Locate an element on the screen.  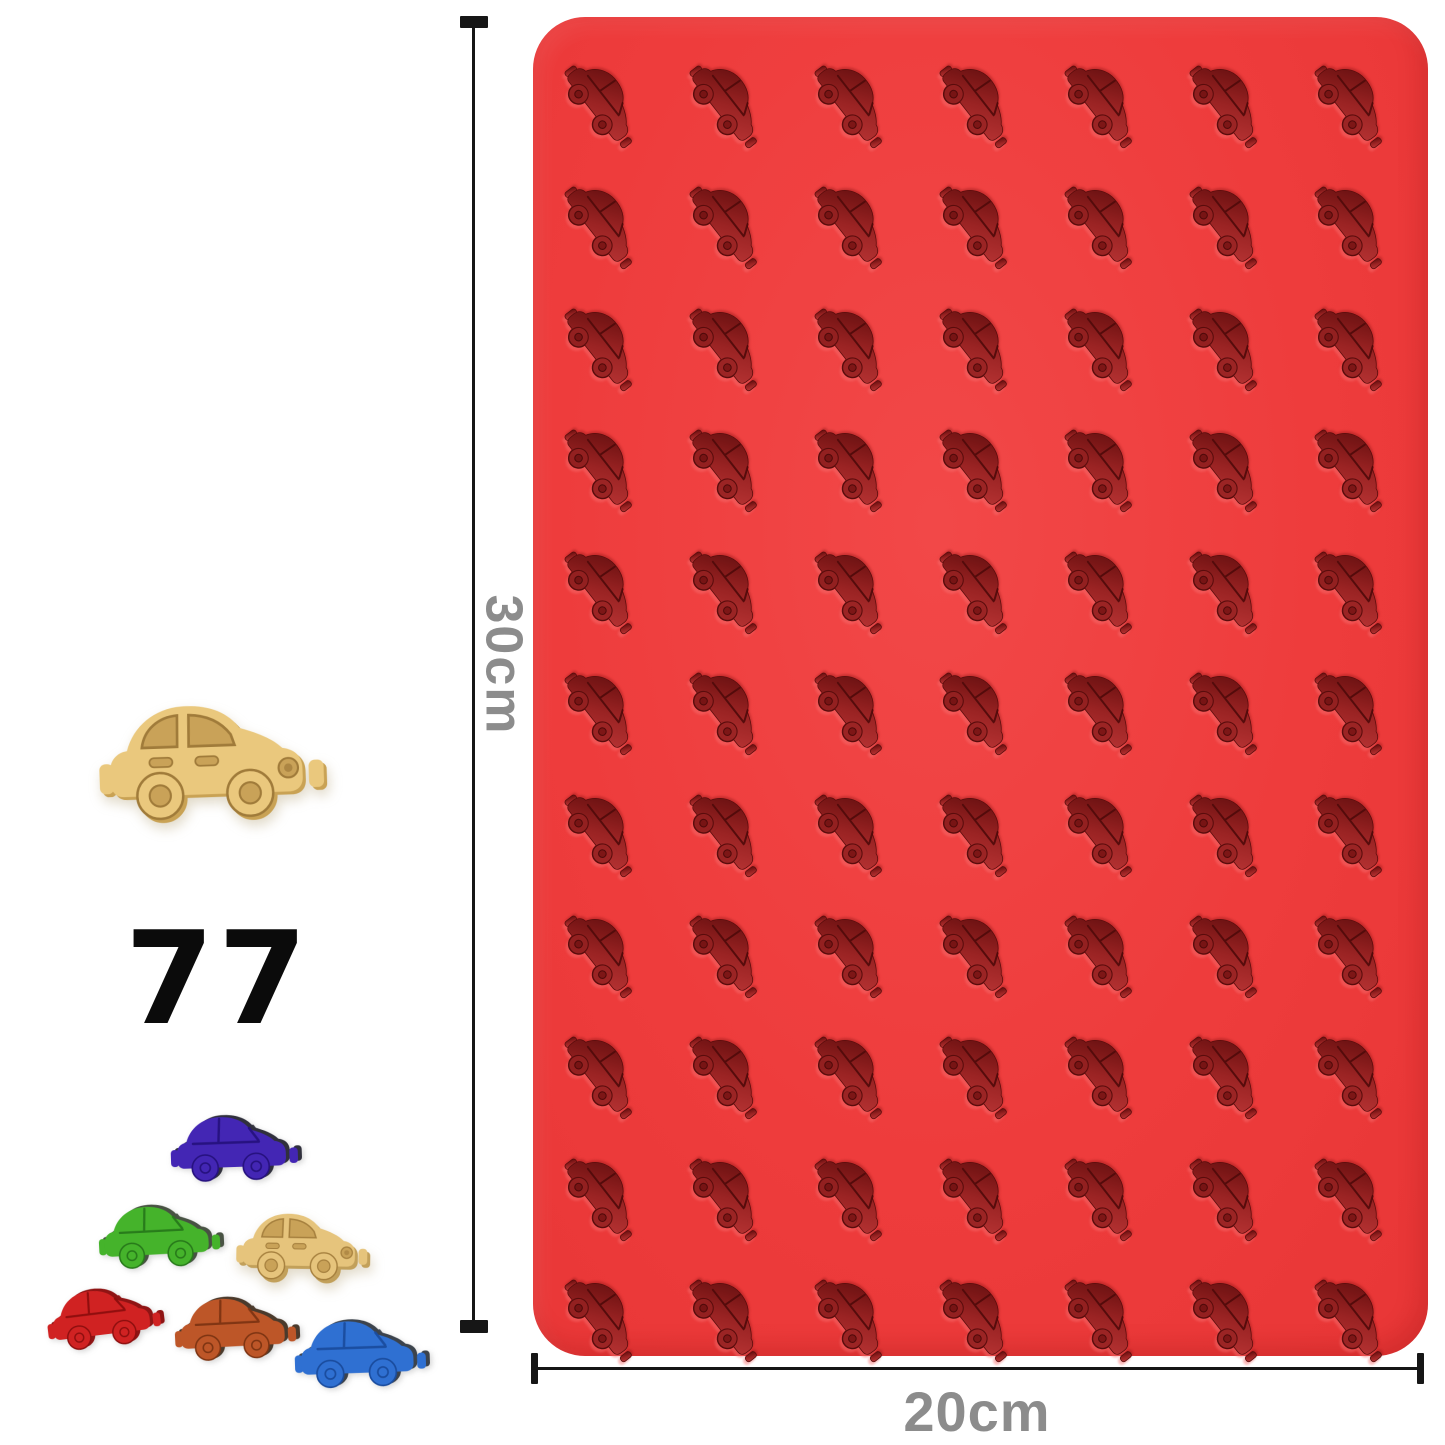
height-dimension-text: 30cm is located at coordinates (503, 665).